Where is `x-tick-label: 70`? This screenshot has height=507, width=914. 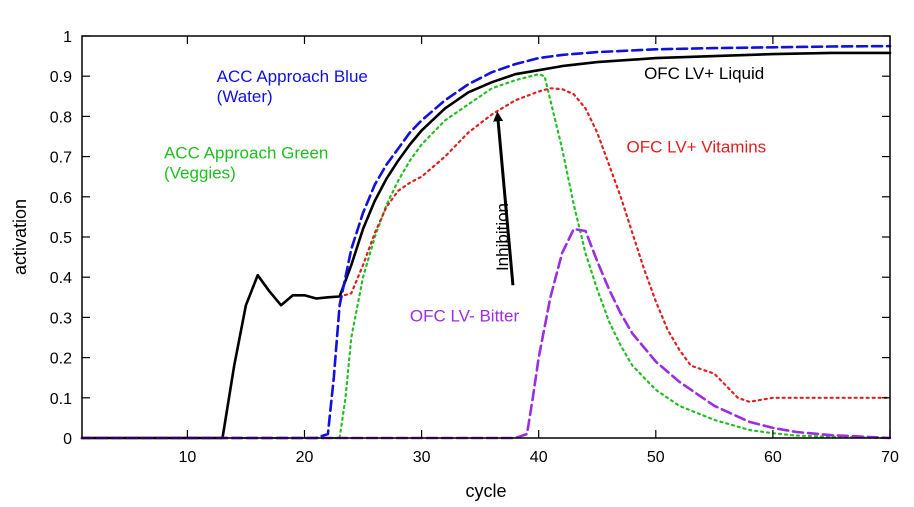 x-tick-label: 70 is located at coordinates (890, 457).